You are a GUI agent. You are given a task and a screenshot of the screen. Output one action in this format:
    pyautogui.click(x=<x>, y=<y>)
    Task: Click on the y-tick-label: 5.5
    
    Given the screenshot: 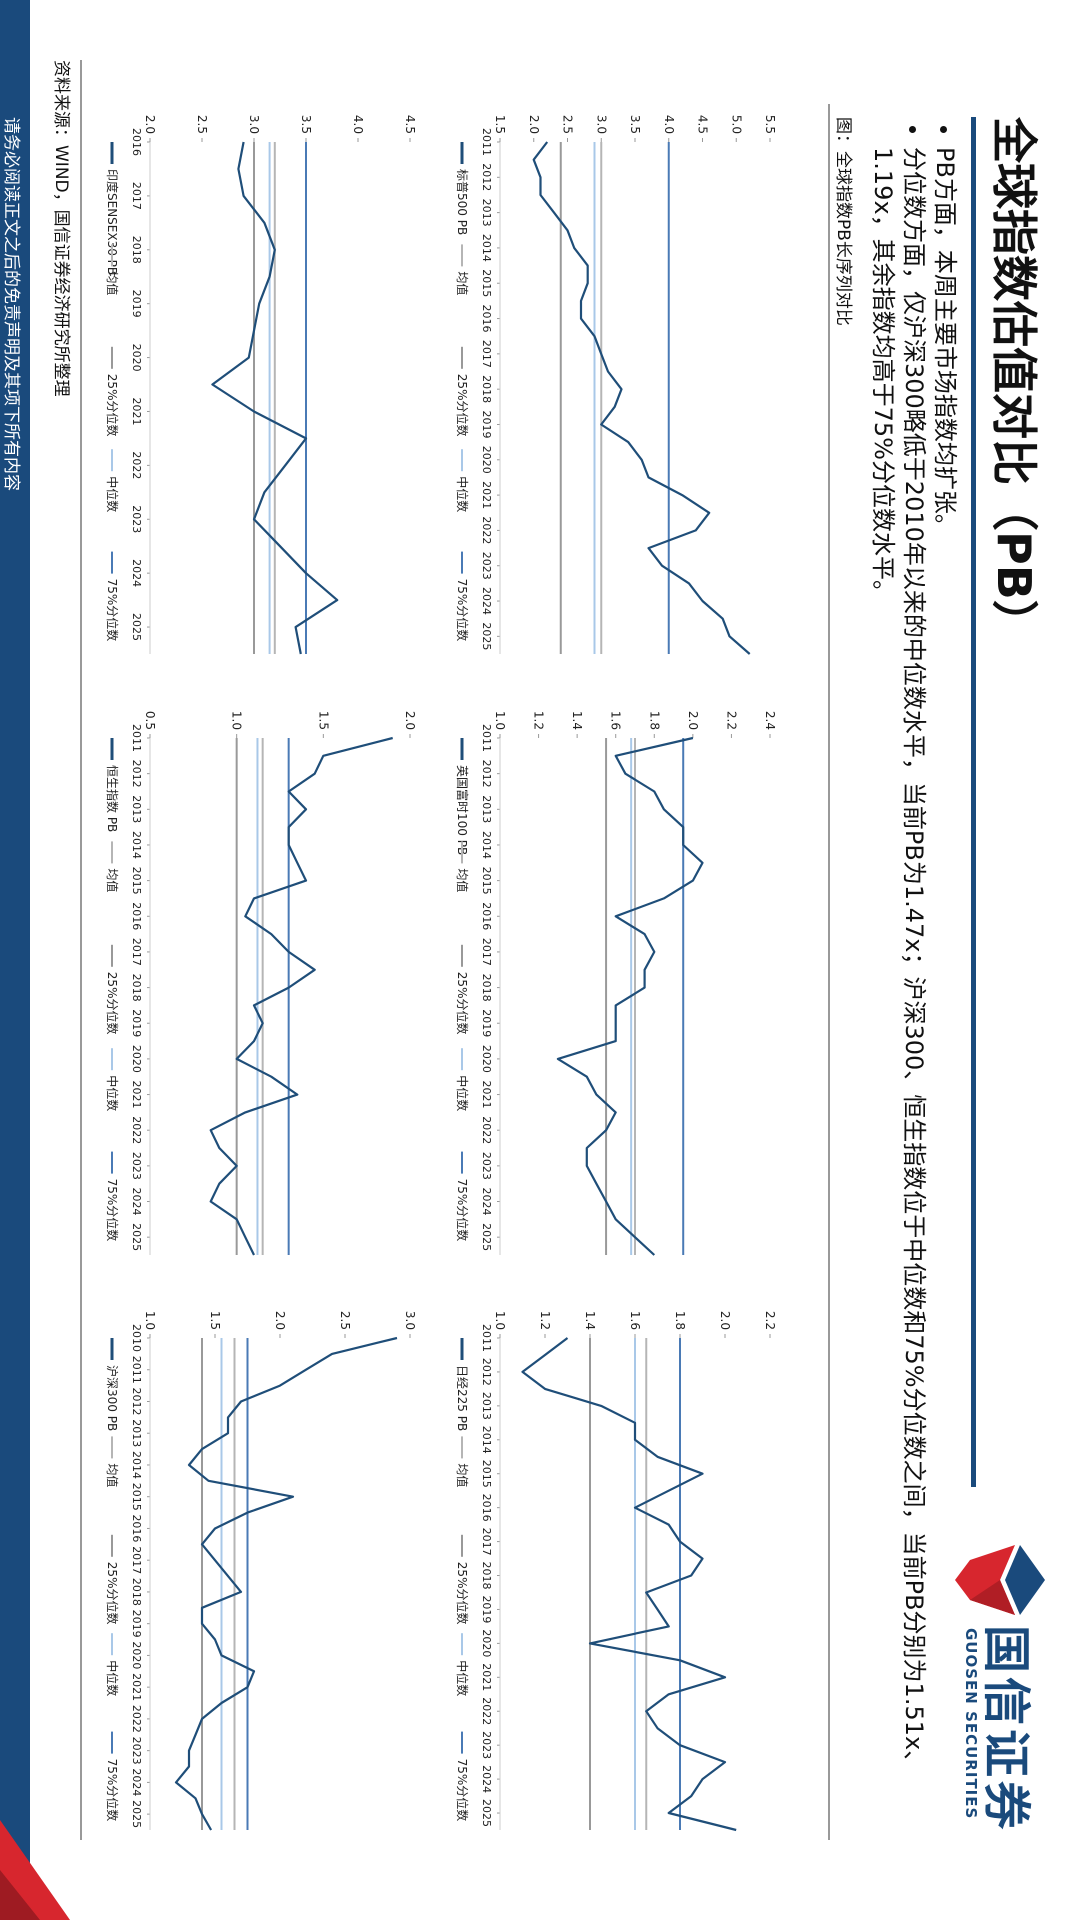 What is the action you would take?
    pyautogui.click(x=770, y=124)
    